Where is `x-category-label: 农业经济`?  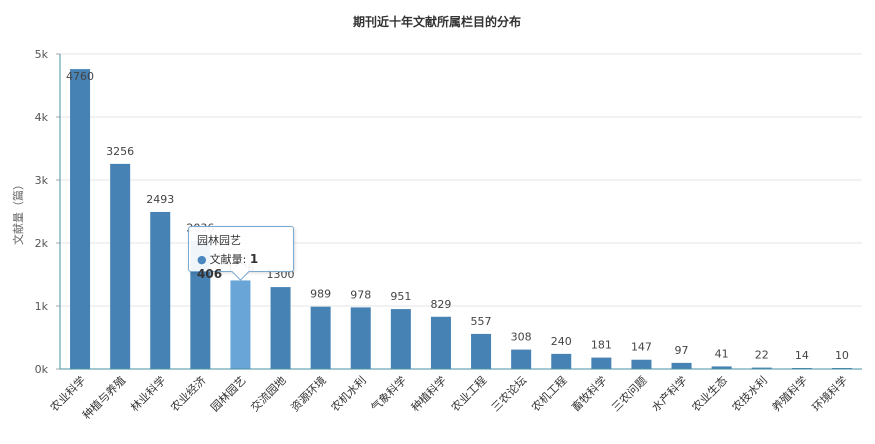 x-category-label: 农业经济 is located at coordinates (187, 393).